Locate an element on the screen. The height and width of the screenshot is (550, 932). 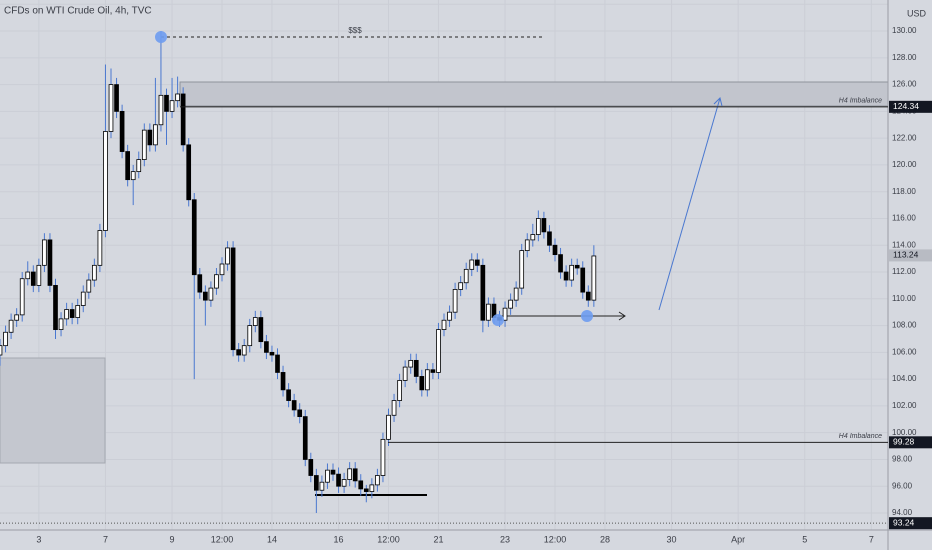
low-price-bg is located at coordinates (910, 523).